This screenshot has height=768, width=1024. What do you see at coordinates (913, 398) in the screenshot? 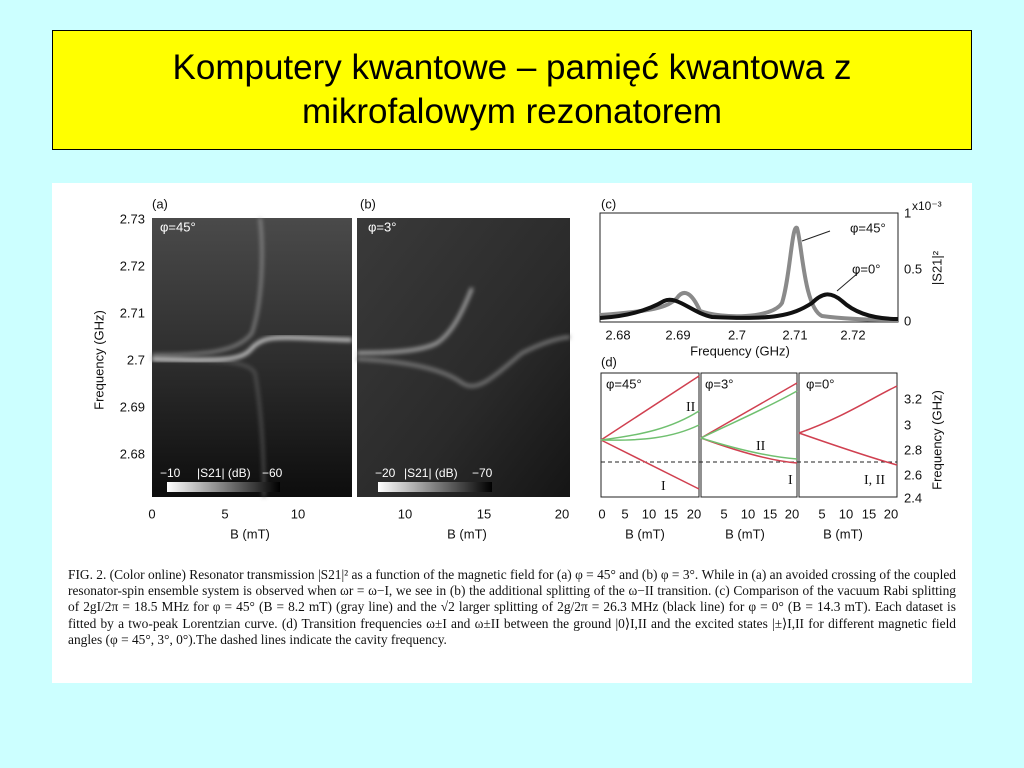
I see `y-tick-label: 3.2` at bounding box center [913, 398].